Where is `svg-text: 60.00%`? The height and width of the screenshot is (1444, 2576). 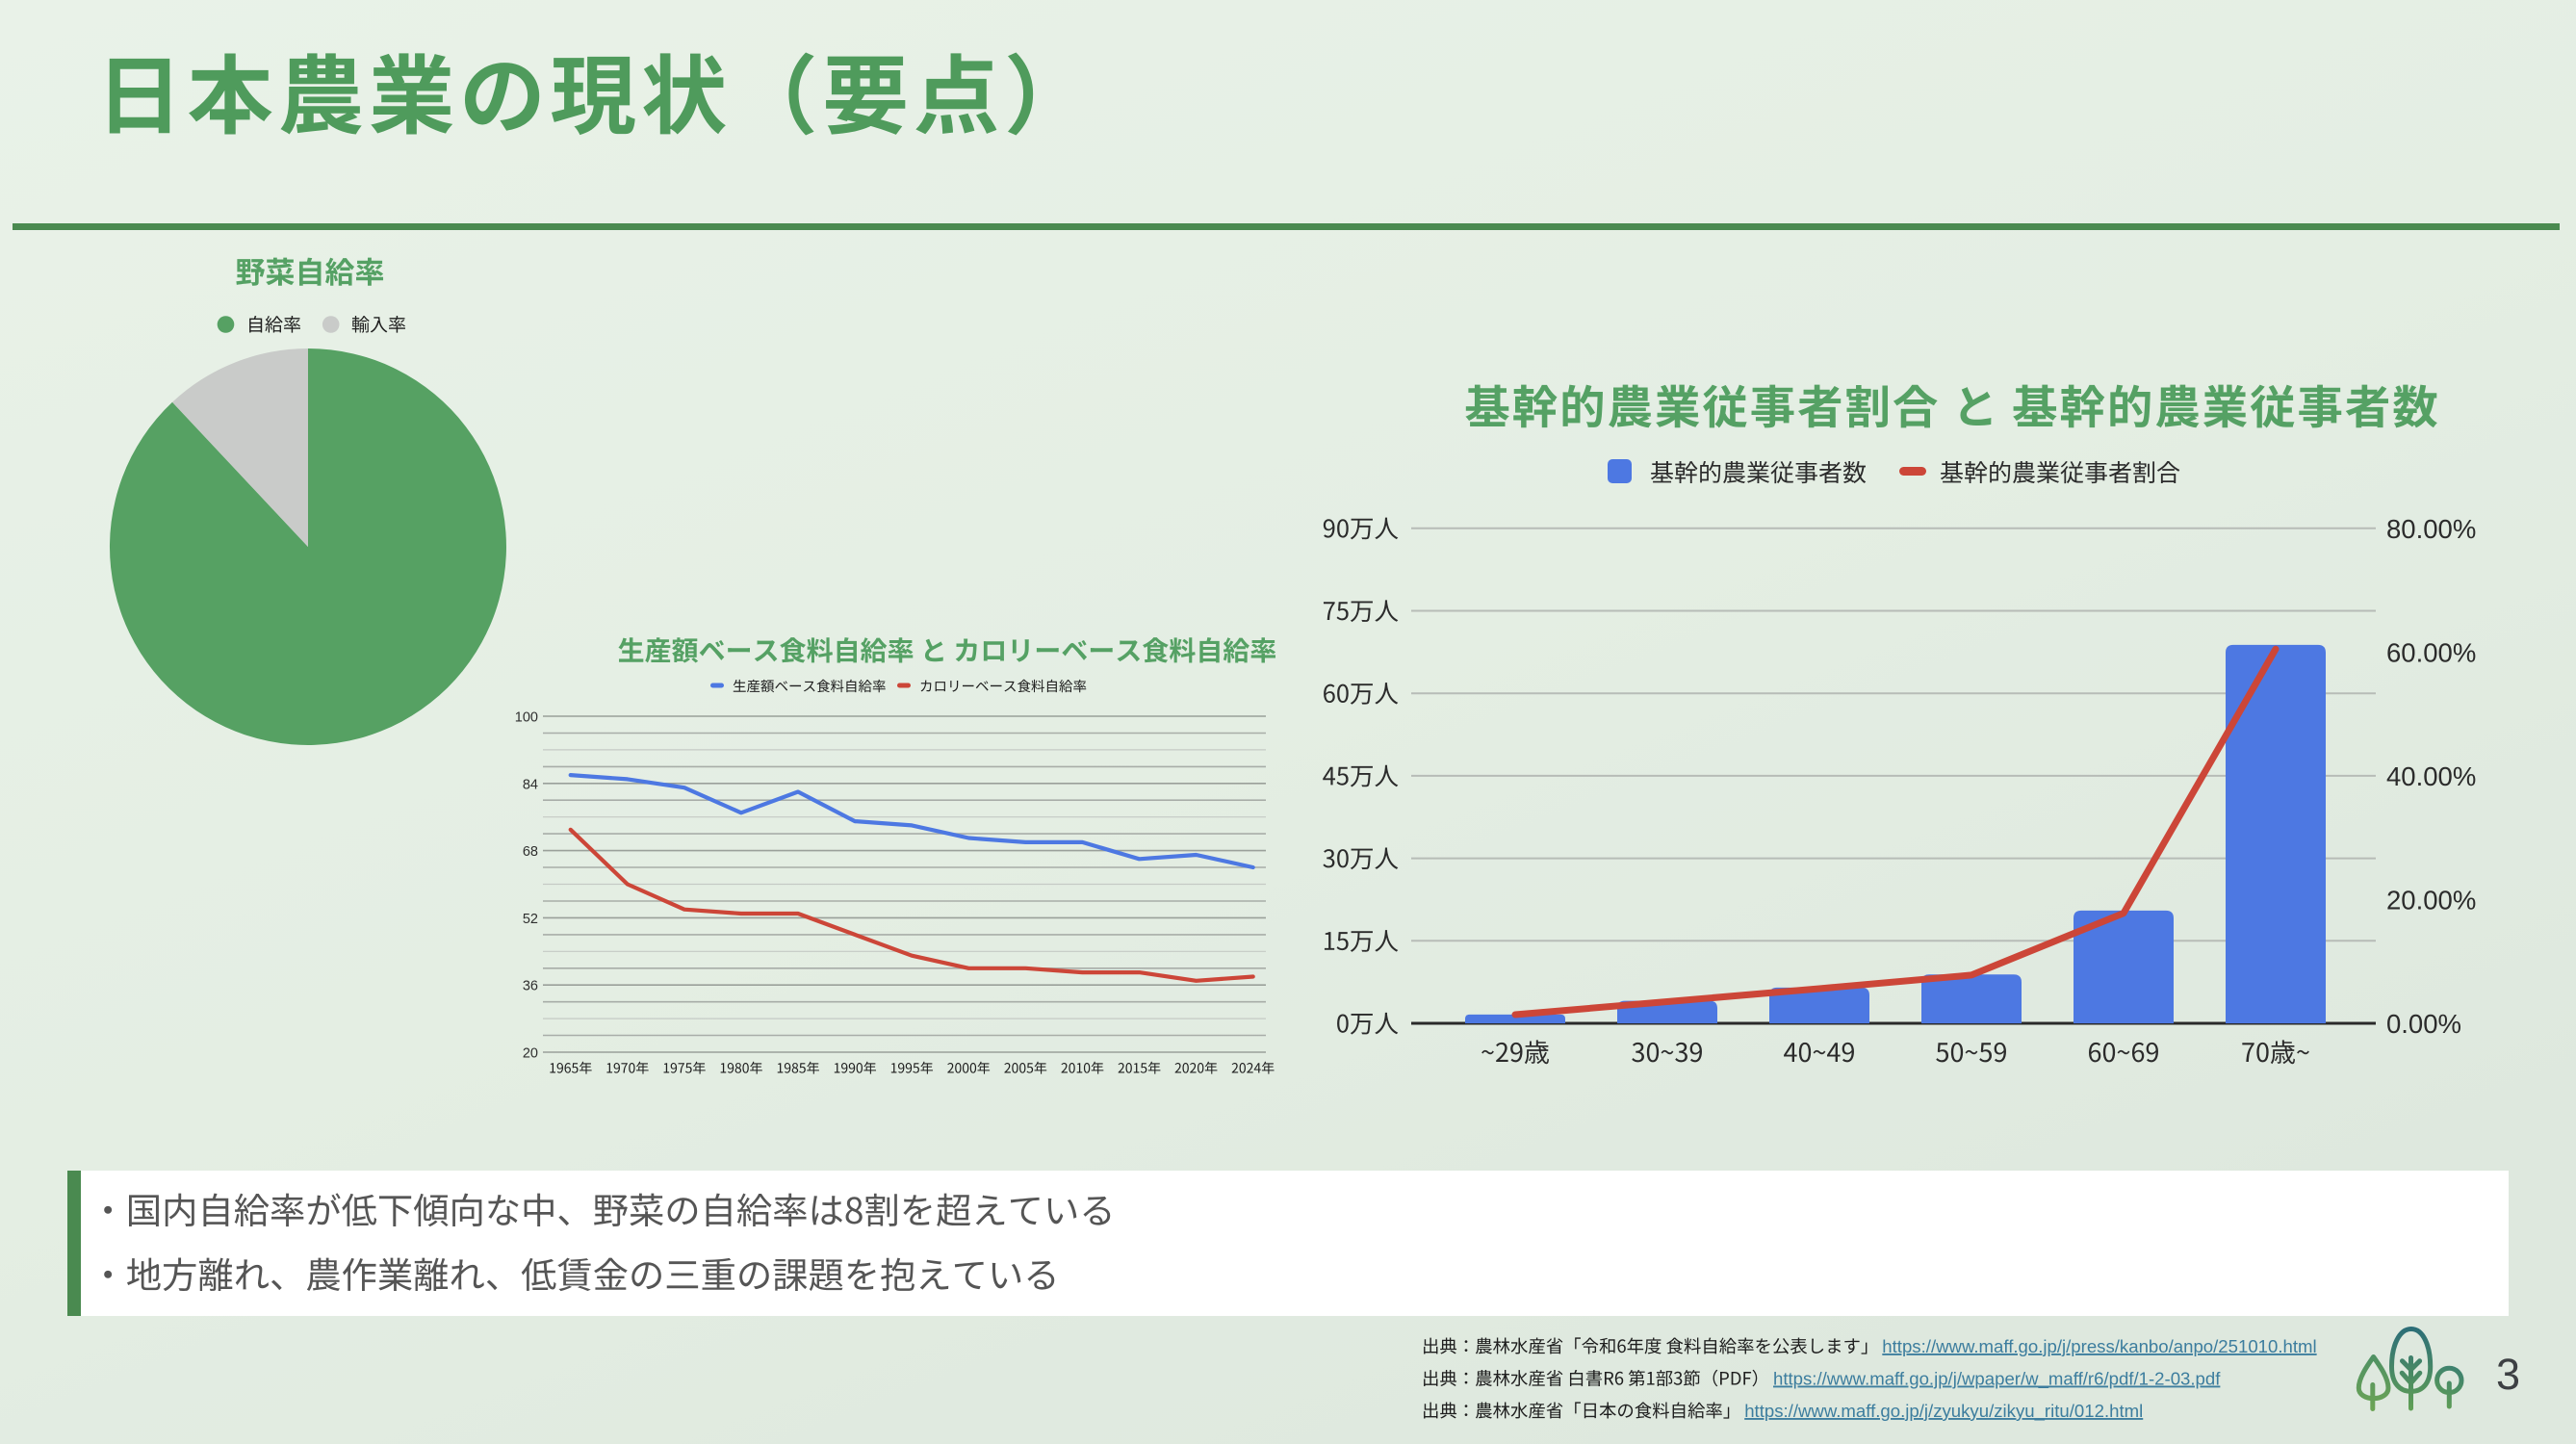
svg-text: 60.00% is located at coordinates (2431, 653).